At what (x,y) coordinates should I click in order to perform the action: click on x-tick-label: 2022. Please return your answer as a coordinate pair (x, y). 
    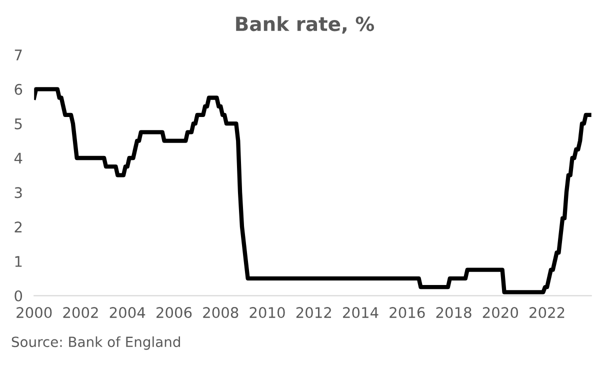
    Looking at the image, I should click on (547, 312).